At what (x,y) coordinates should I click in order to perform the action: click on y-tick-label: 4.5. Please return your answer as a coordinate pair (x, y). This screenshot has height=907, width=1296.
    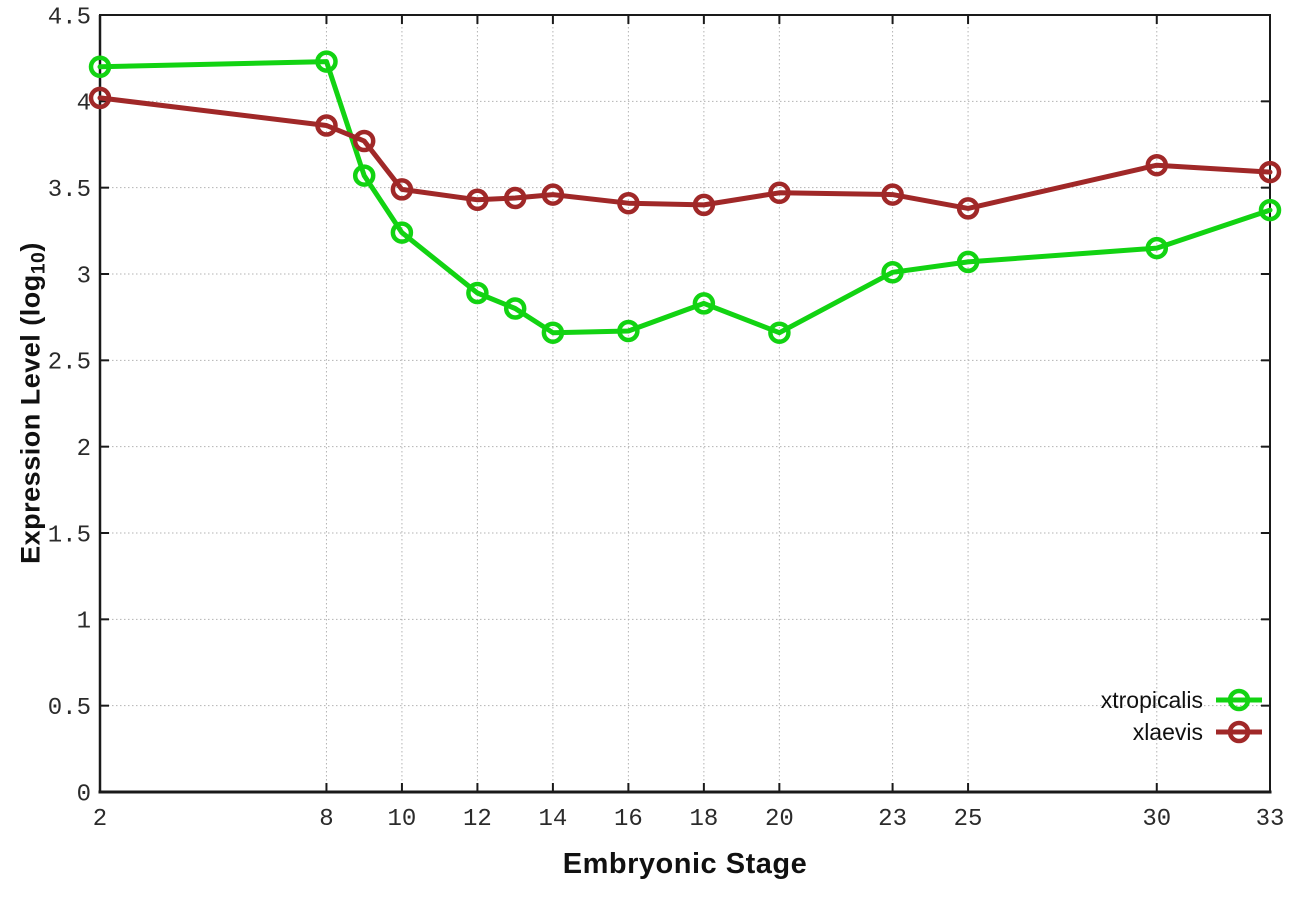
    Looking at the image, I should click on (69, 17).